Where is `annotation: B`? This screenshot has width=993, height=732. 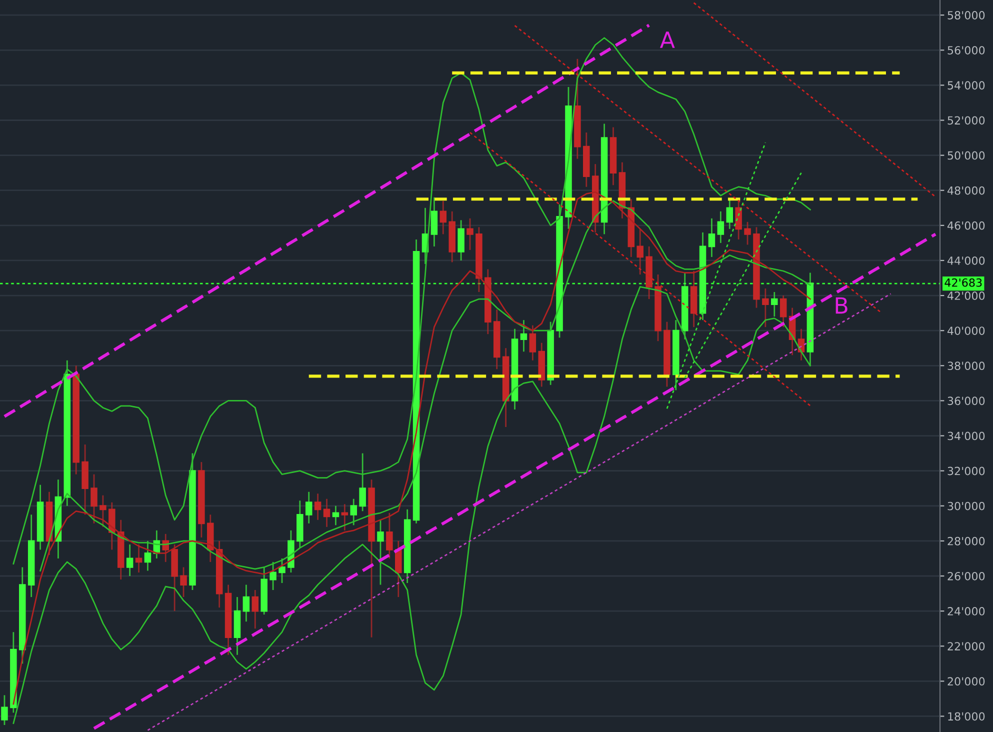 annotation: B is located at coordinates (842, 305).